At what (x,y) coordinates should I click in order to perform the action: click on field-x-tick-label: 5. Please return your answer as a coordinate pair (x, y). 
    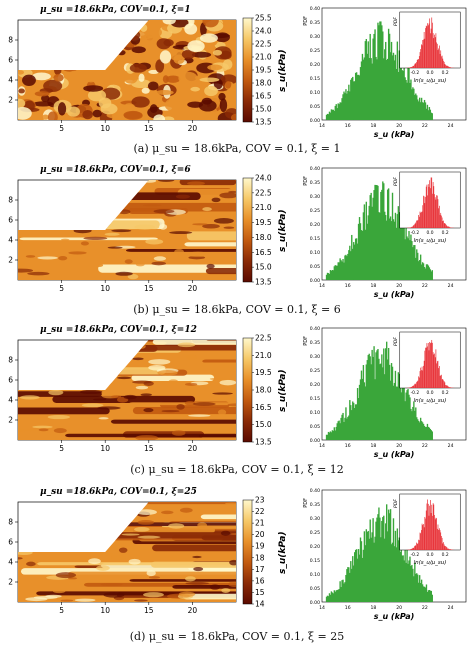
    Looking at the image, I should click on (61, 610).